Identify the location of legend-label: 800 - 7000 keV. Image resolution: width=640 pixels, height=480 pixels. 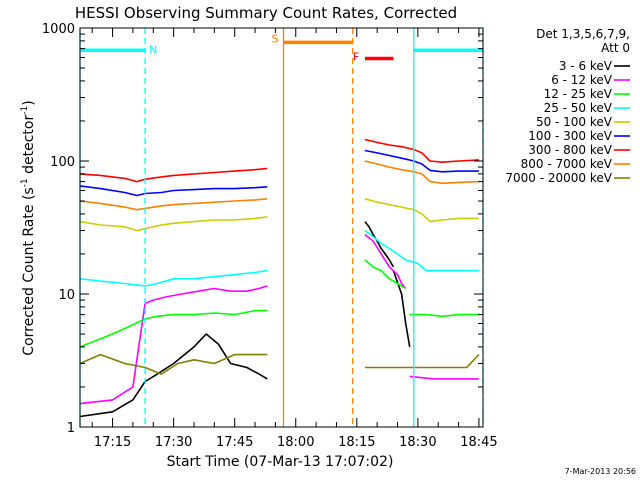
(567, 164).